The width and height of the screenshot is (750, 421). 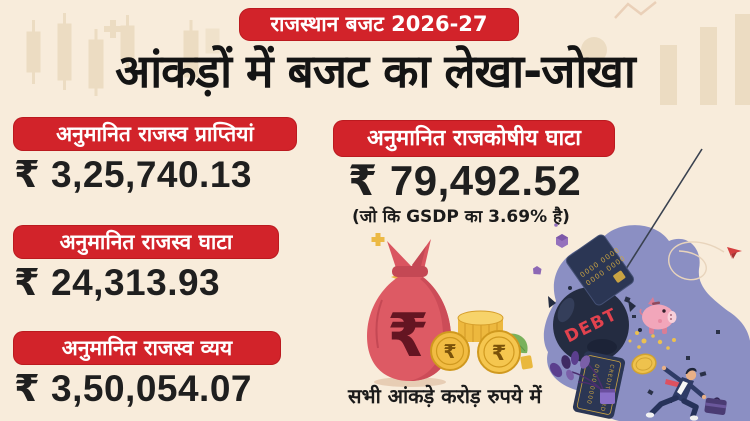 What do you see at coordinates (445, 396) in the screenshot?
I see `footnote: सभी आंकड़े करोड़ रुपये में` at bounding box center [445, 396].